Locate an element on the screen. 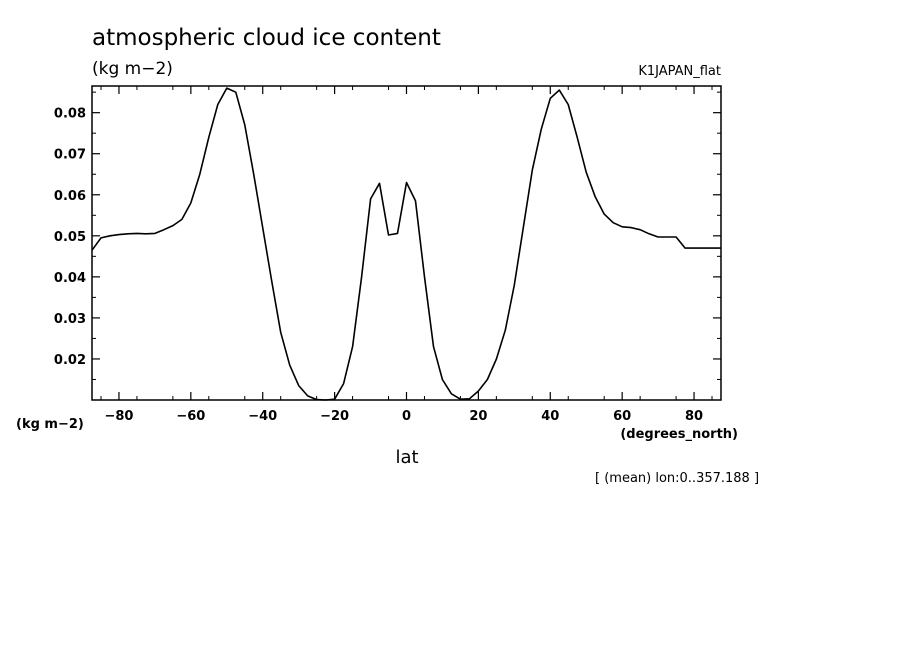 Image resolution: width=904 pixels, height=654 pixels. x-axis-label: lat is located at coordinates (406, 457).